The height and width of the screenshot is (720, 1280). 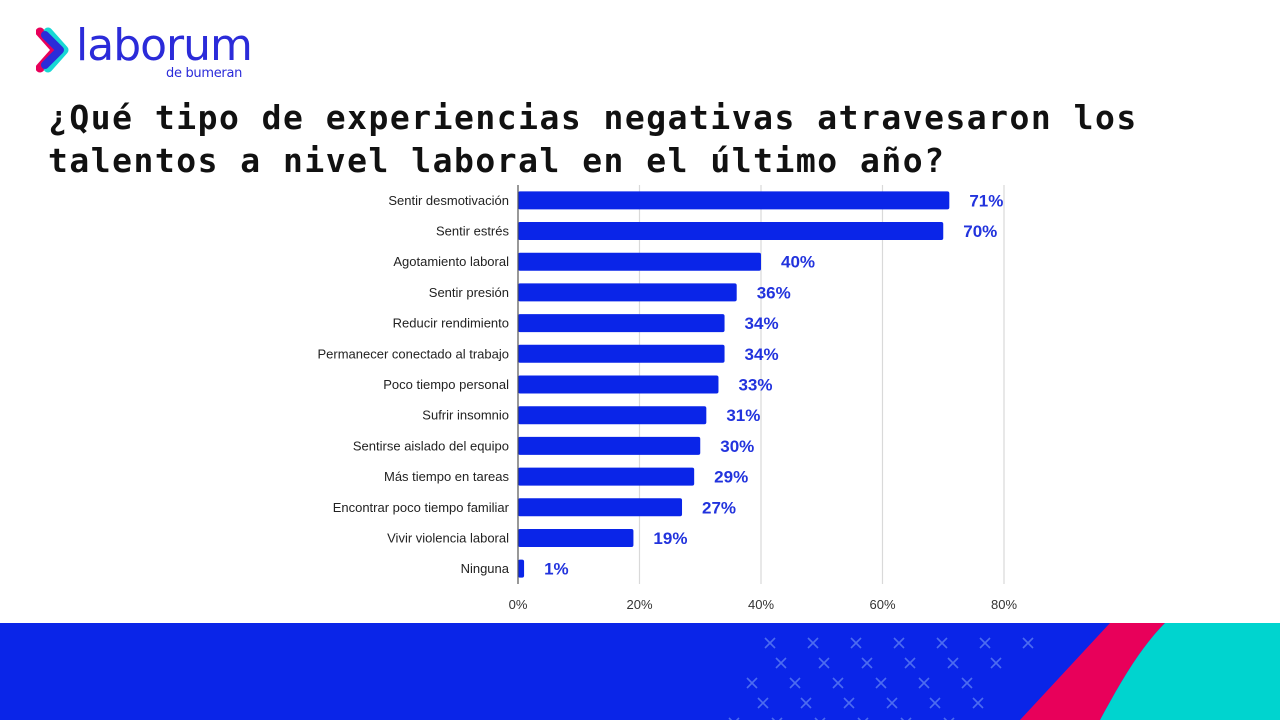 What do you see at coordinates (980, 231) in the screenshot?
I see `value-label: 70%` at bounding box center [980, 231].